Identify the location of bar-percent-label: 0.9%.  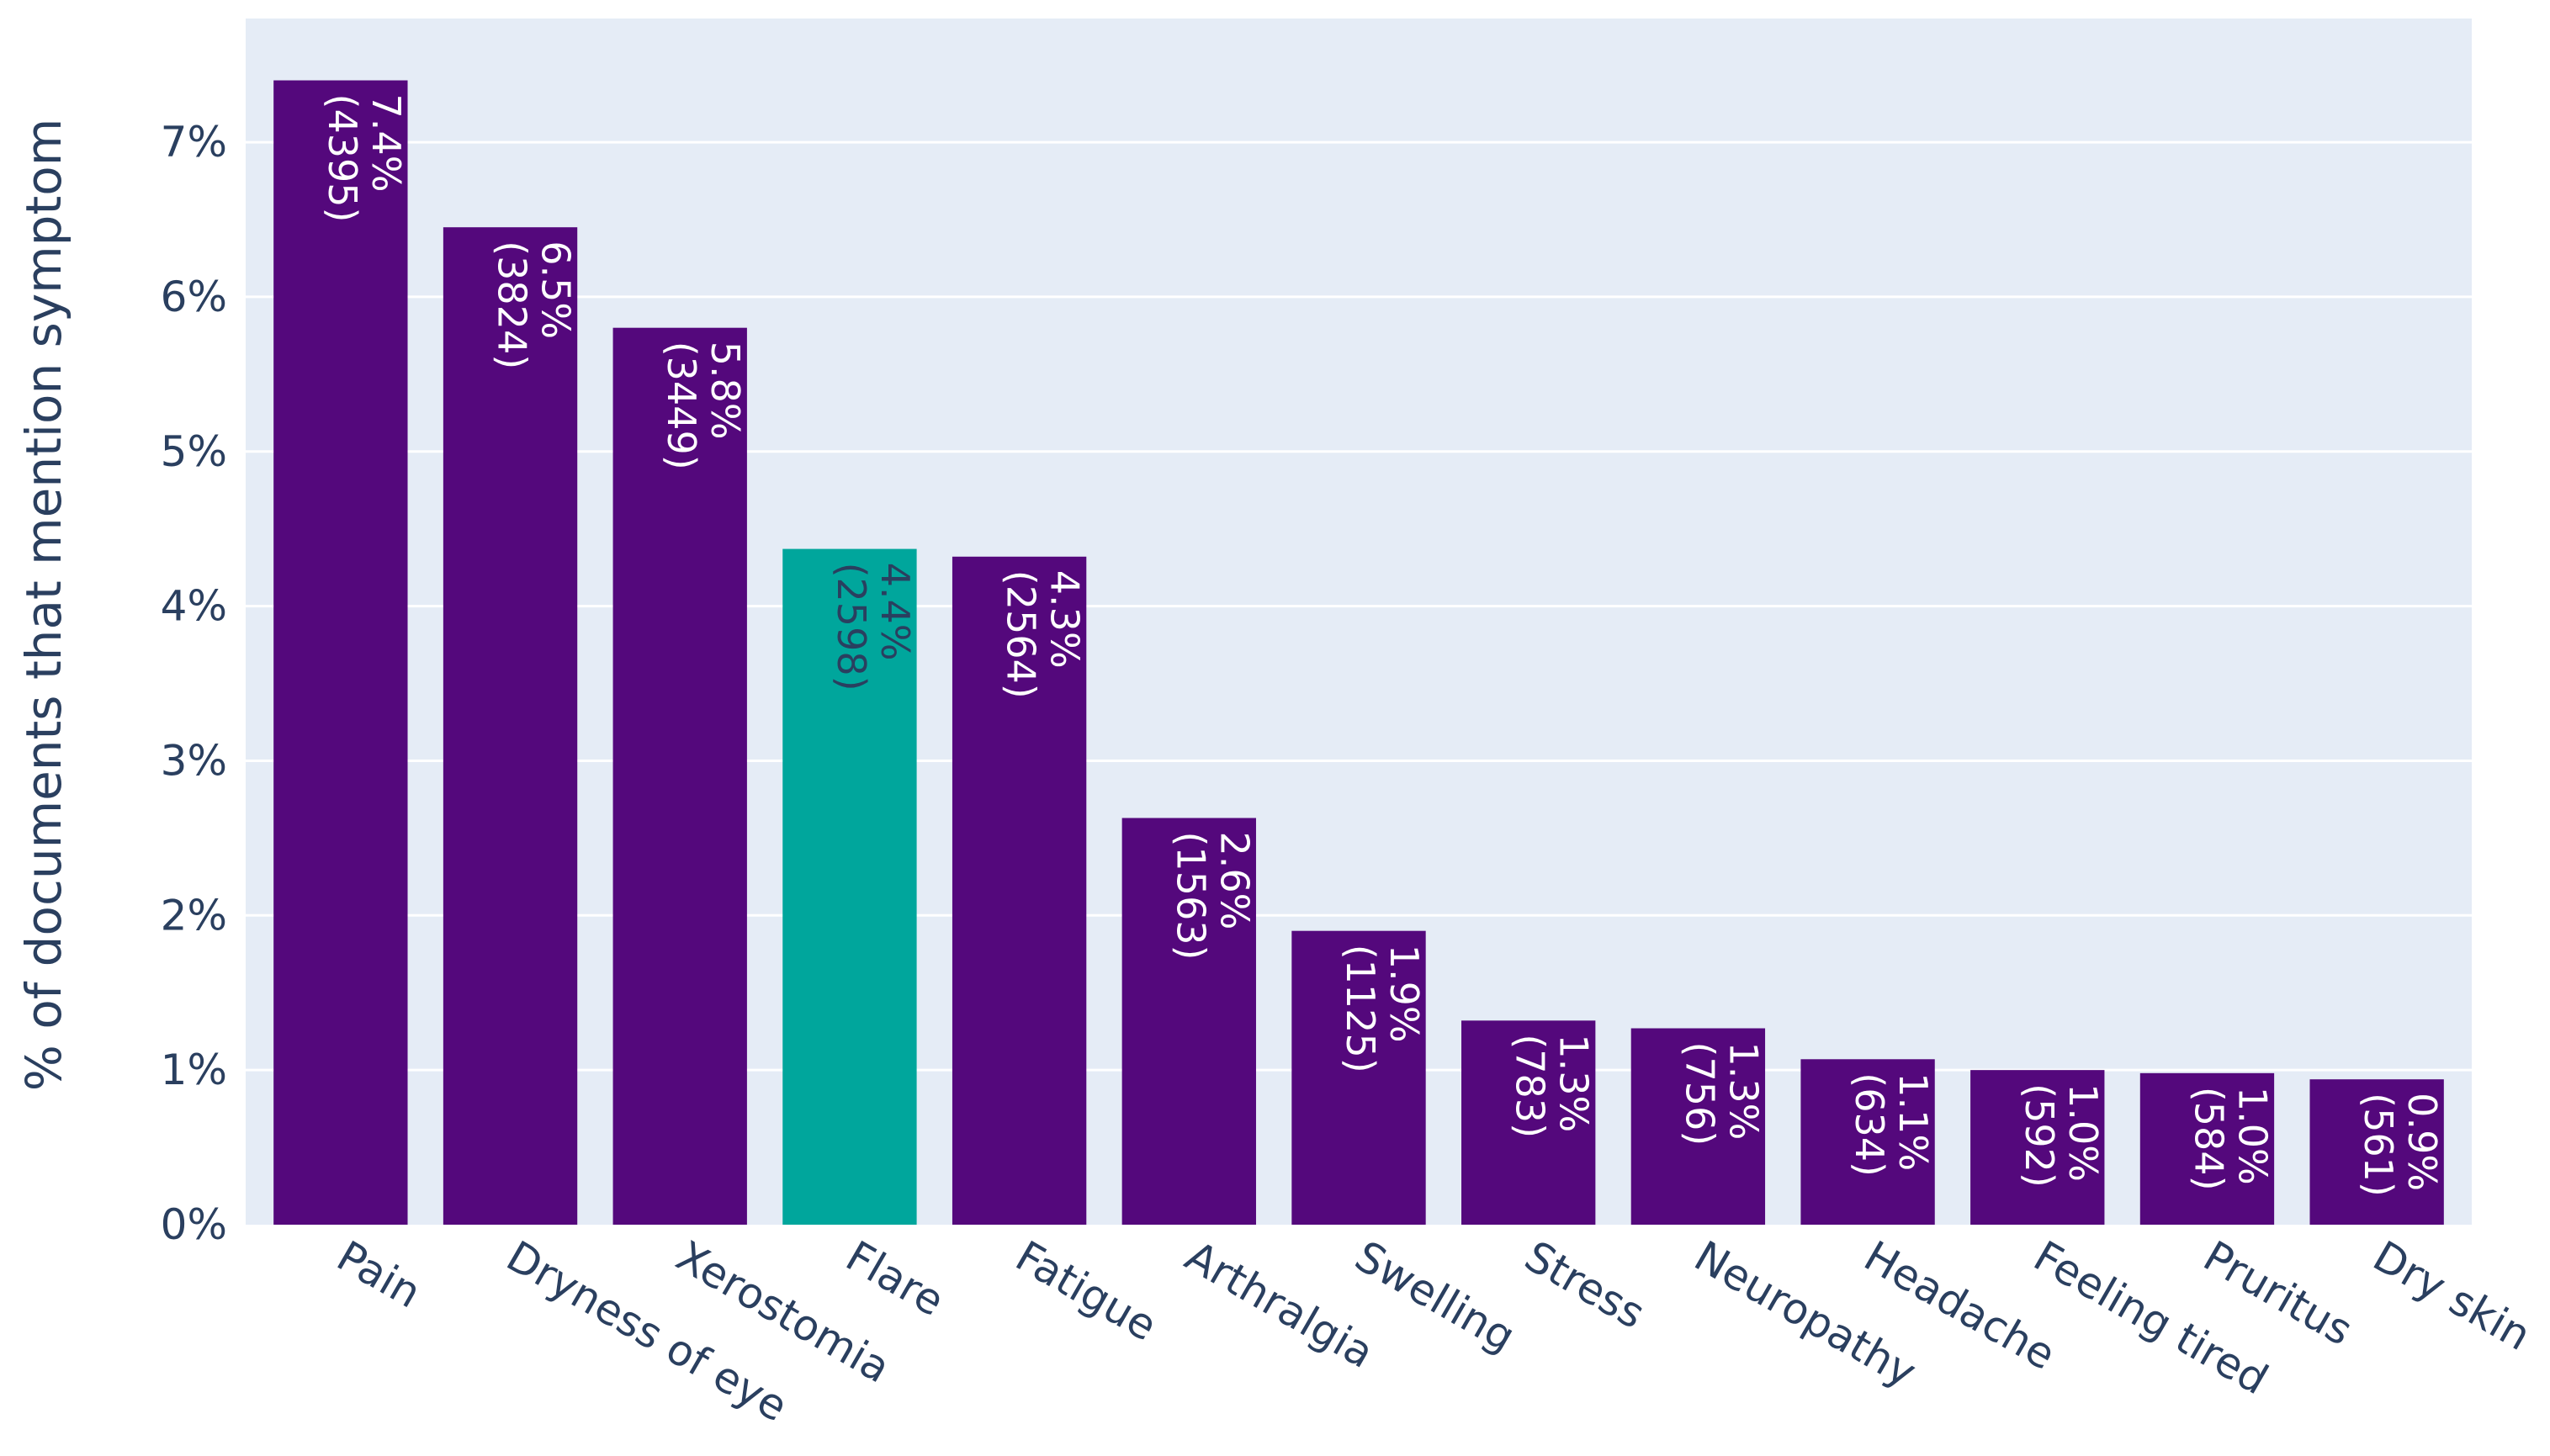
(2422, 1142).